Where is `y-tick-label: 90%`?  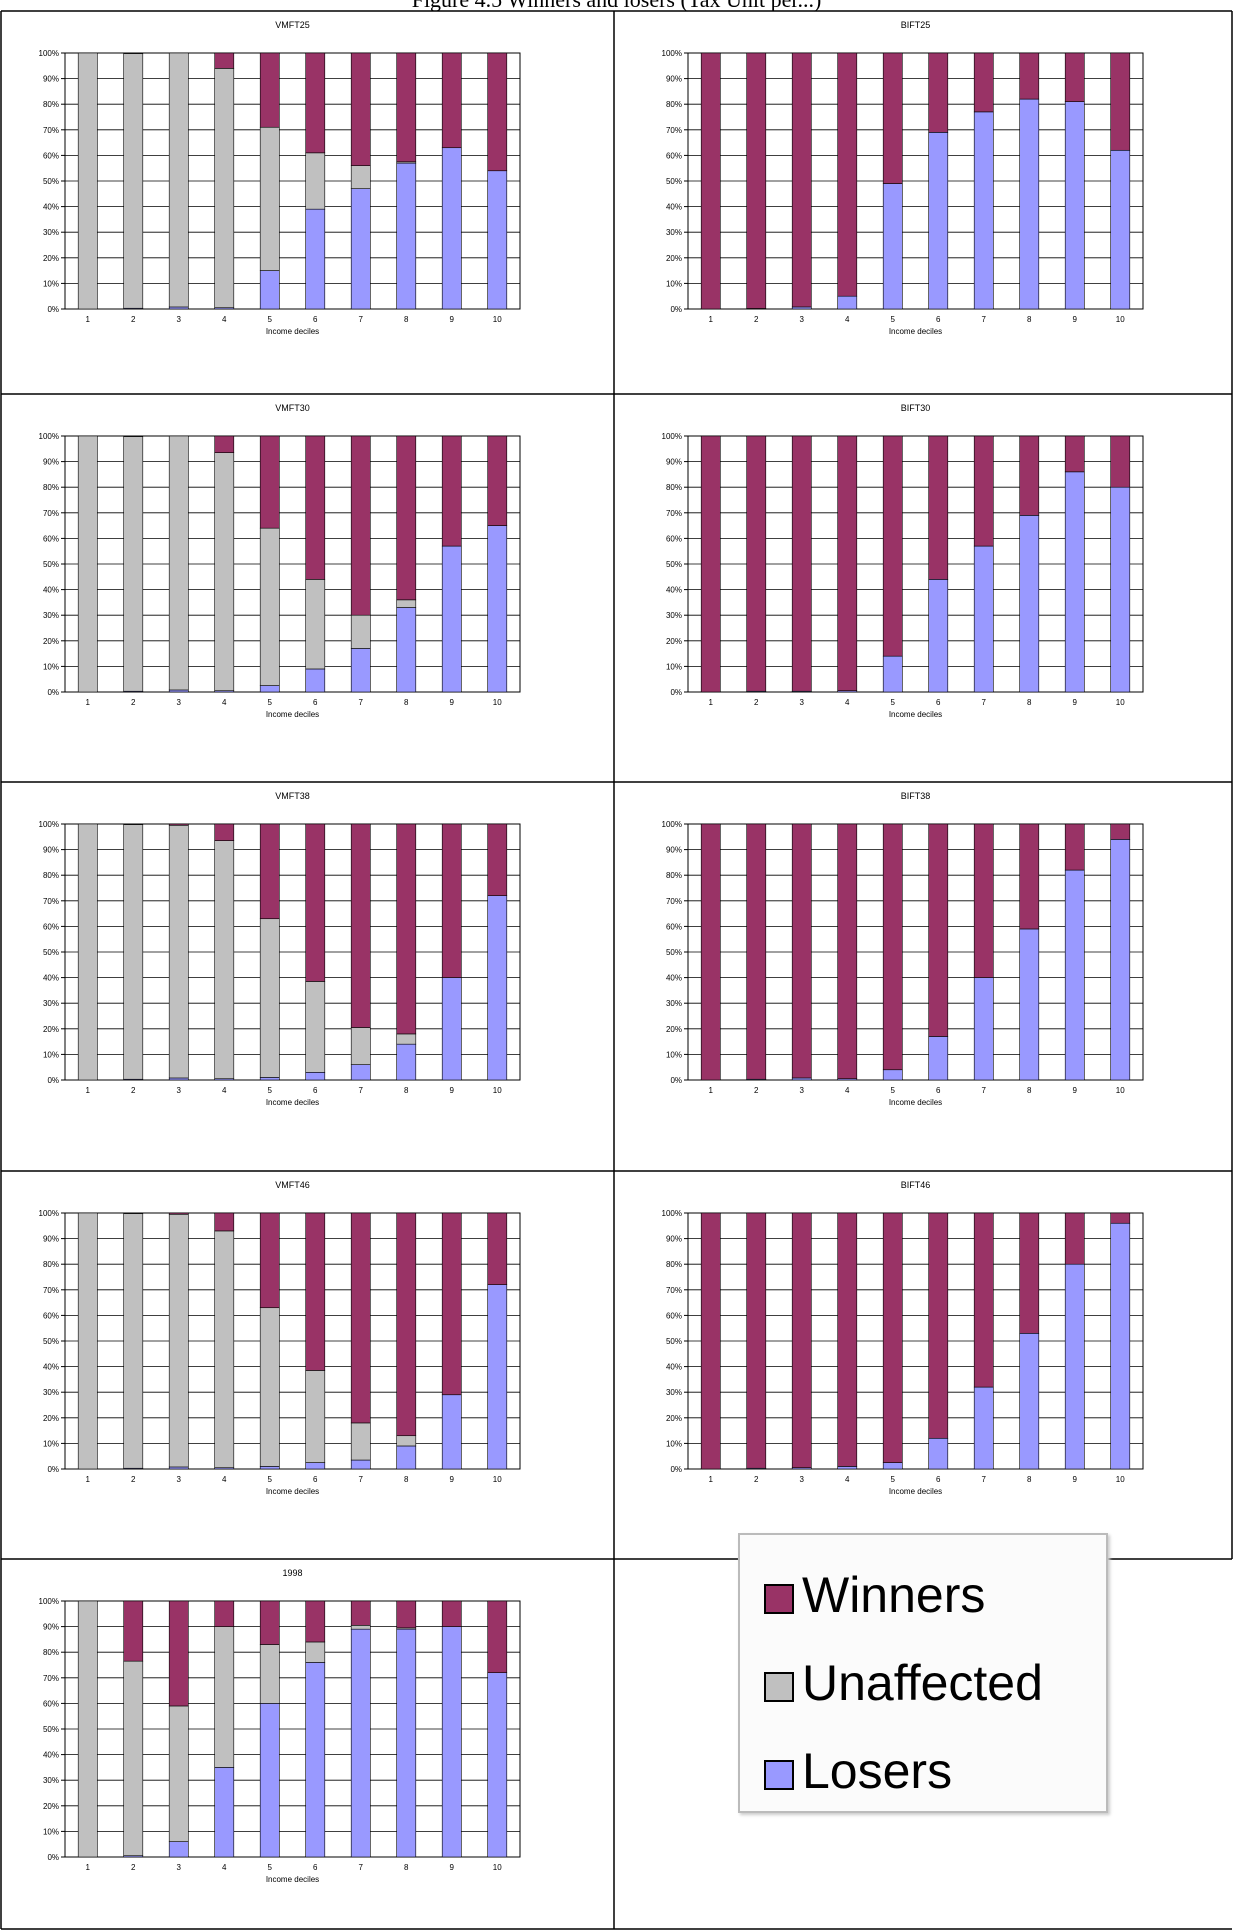
y-tick-label: 90% is located at coordinates (51, 79).